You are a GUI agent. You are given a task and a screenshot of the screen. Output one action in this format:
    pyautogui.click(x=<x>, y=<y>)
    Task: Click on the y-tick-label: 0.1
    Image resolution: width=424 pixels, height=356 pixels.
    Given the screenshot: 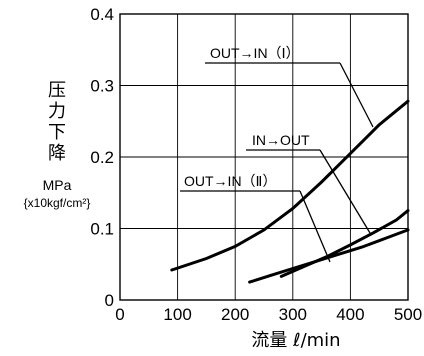 What is the action you would take?
    pyautogui.click(x=102, y=229)
    